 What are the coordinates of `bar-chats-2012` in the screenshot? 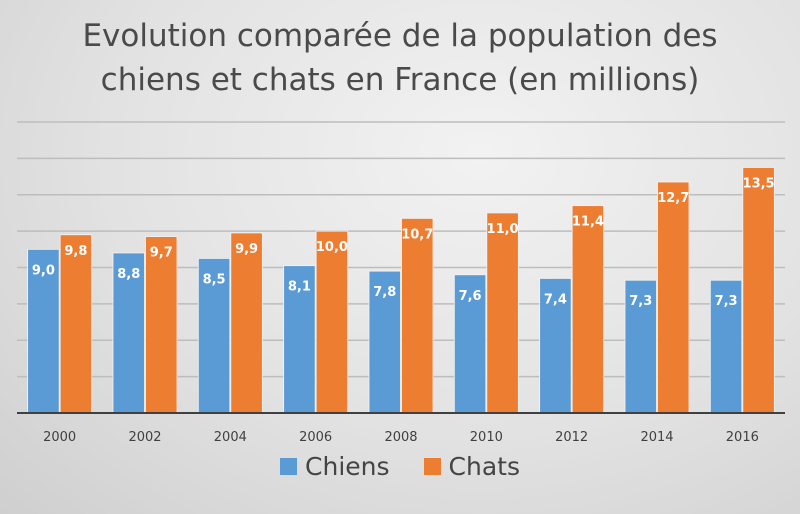 It's located at (588, 309).